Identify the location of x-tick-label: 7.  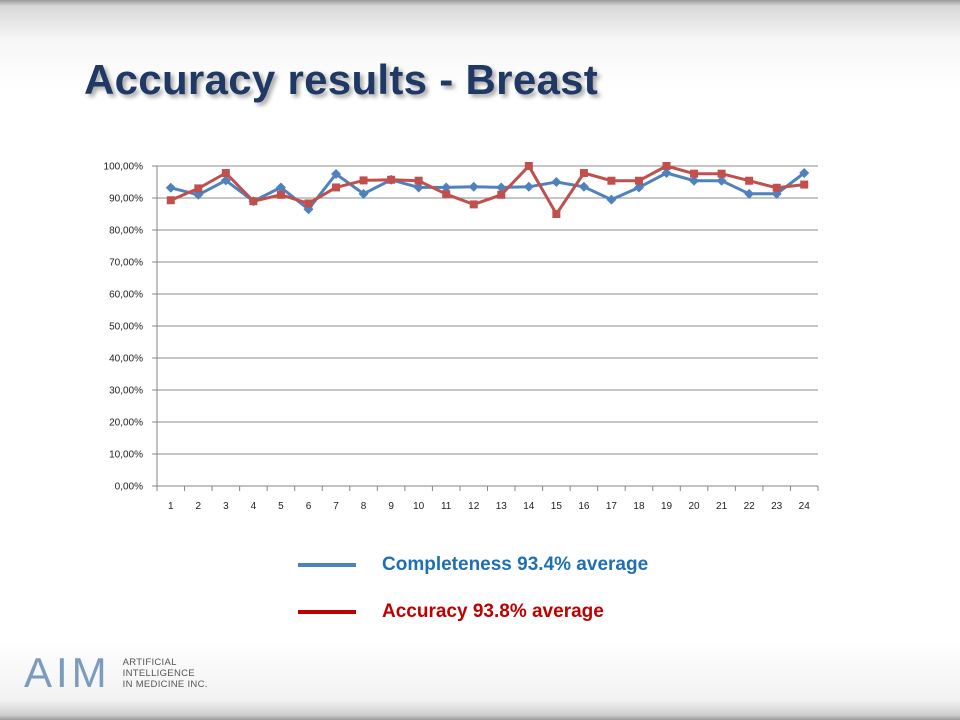
(336, 506).